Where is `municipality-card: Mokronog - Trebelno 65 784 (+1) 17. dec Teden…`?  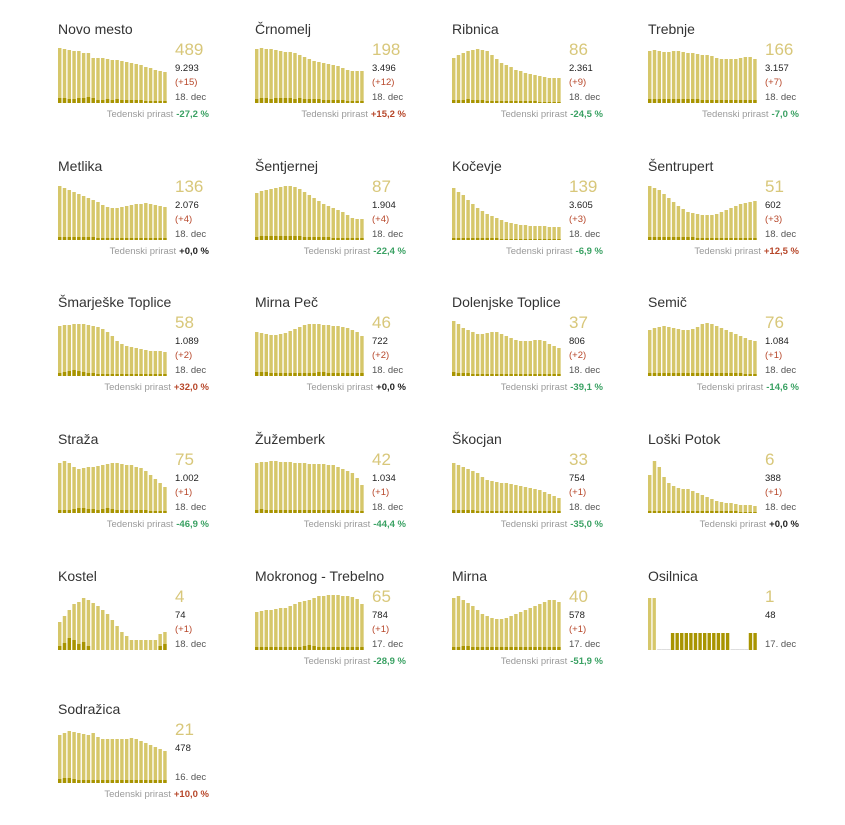 municipality-card: Mokronog - Trebelno 65 784 (+1) 17. dec Teden… is located at coordinates (342, 629).